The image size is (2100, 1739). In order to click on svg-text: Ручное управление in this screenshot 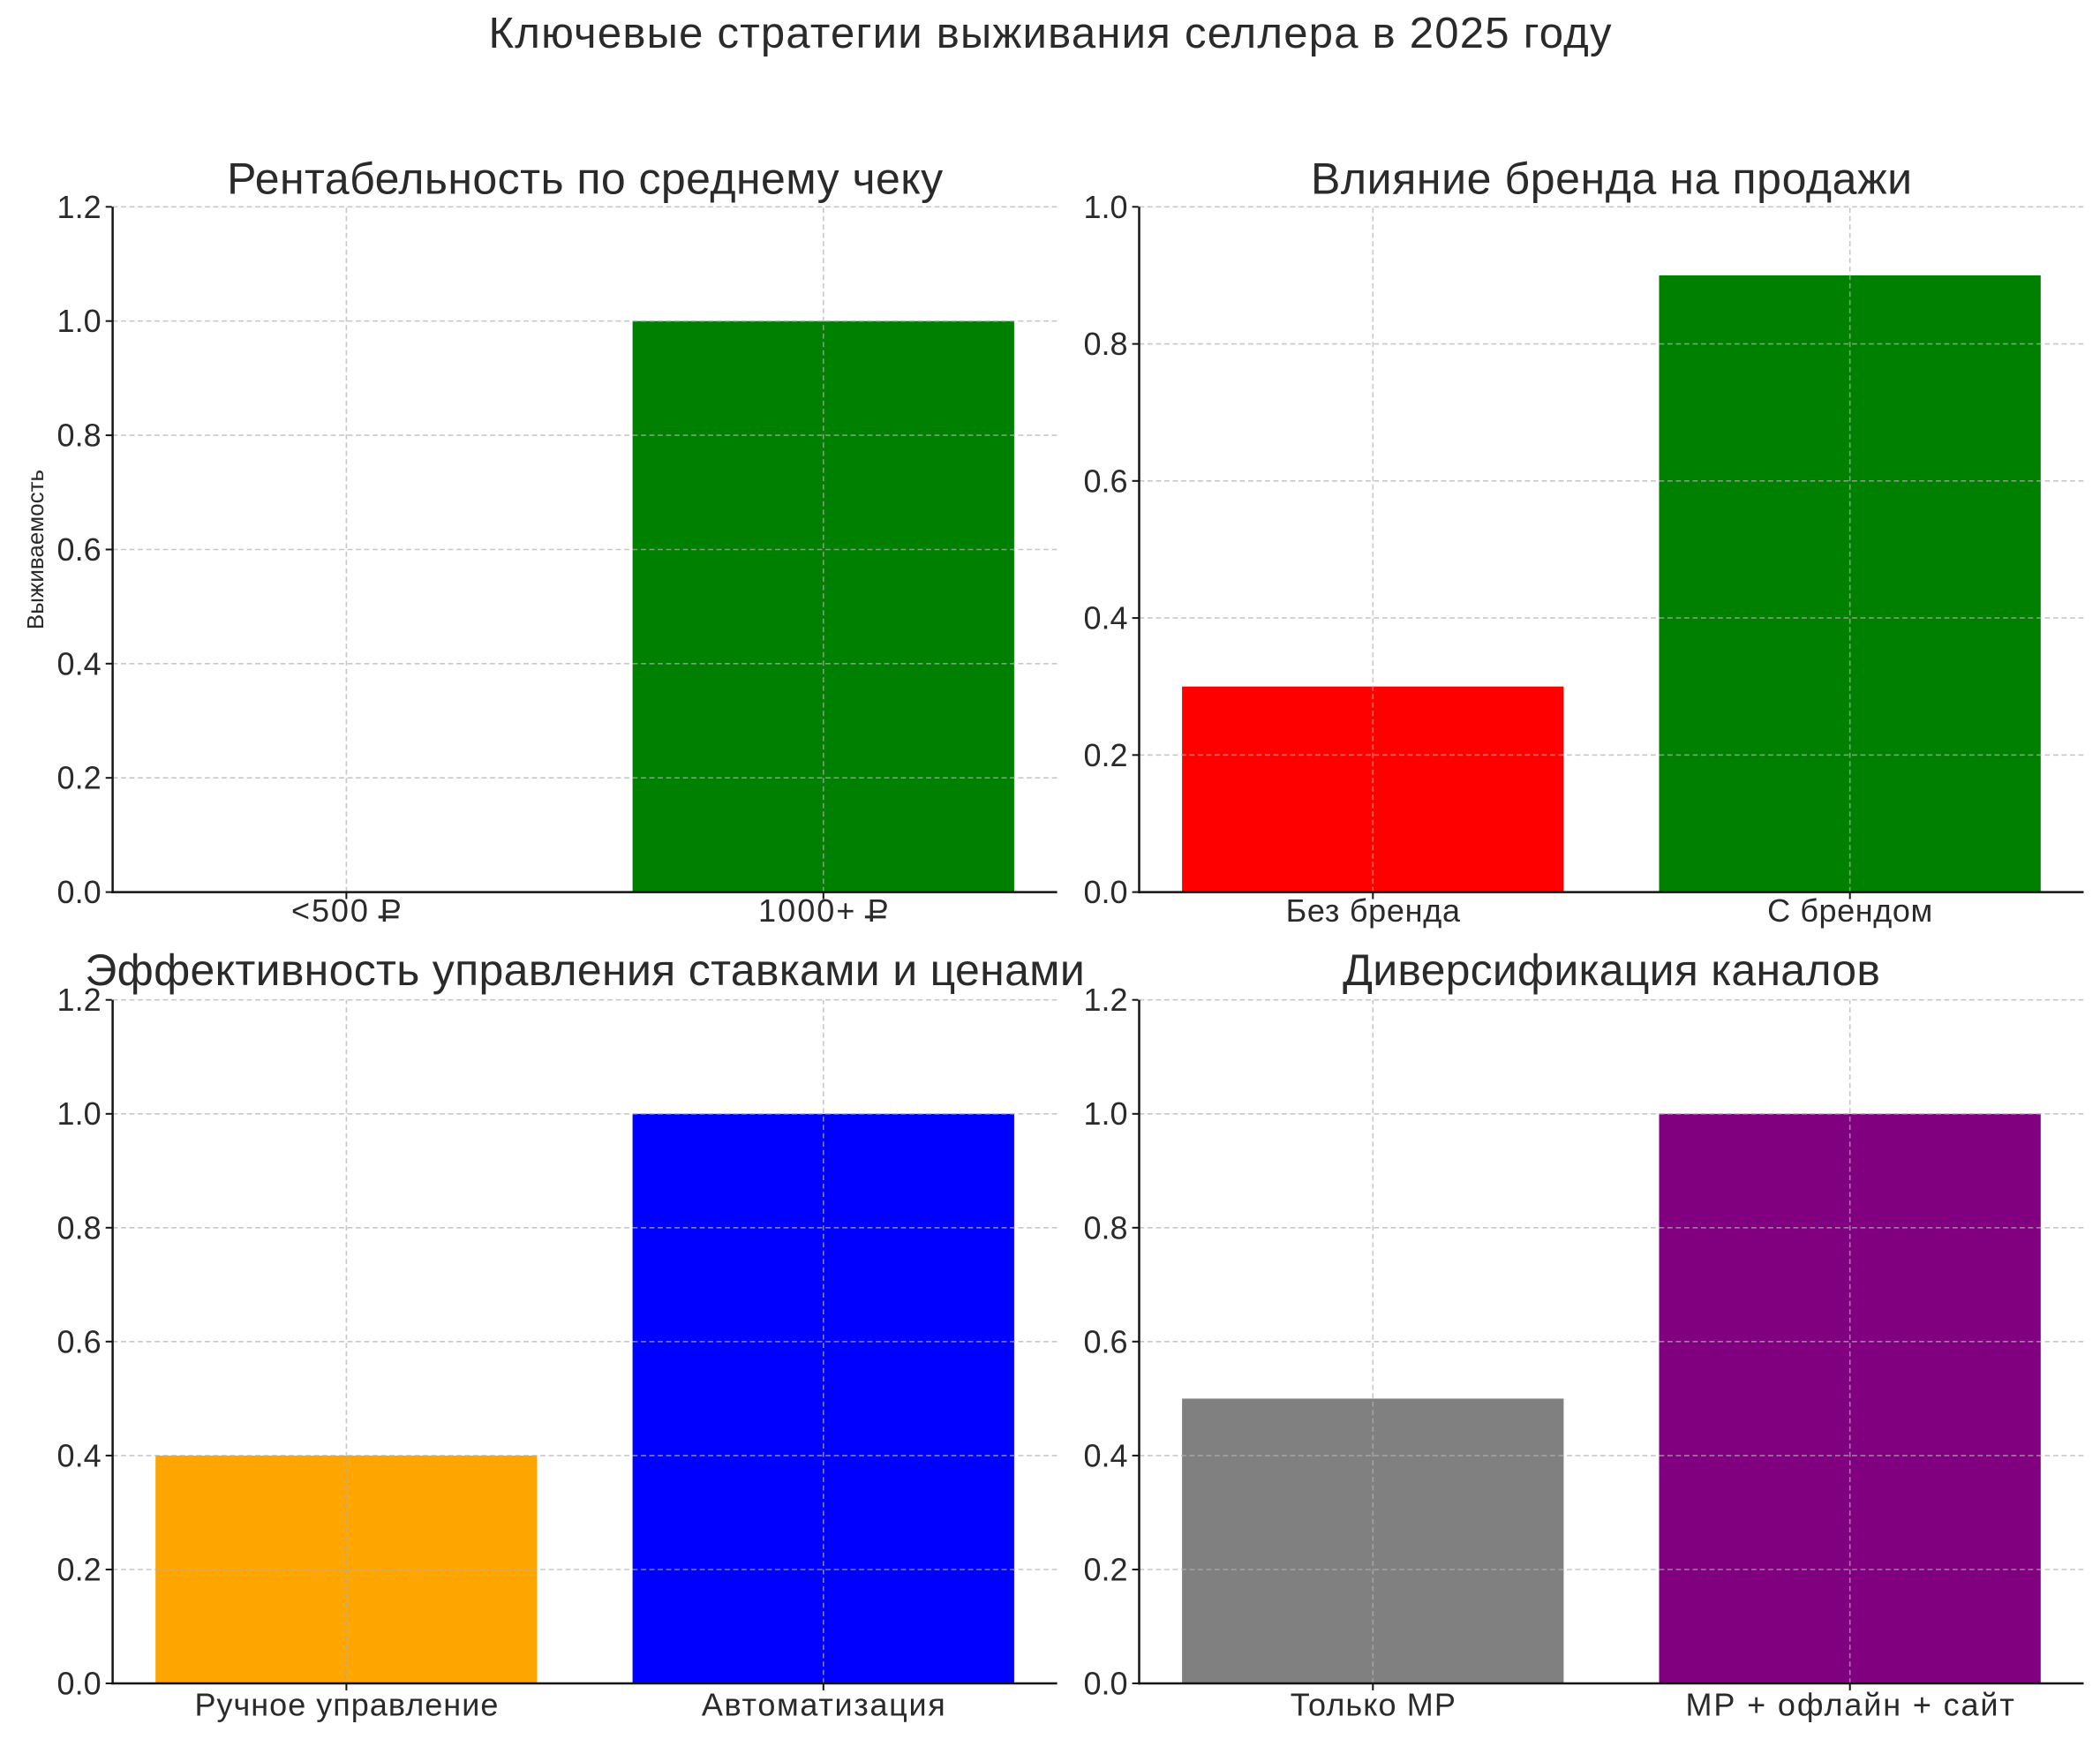, I will do `click(346, 1705)`.